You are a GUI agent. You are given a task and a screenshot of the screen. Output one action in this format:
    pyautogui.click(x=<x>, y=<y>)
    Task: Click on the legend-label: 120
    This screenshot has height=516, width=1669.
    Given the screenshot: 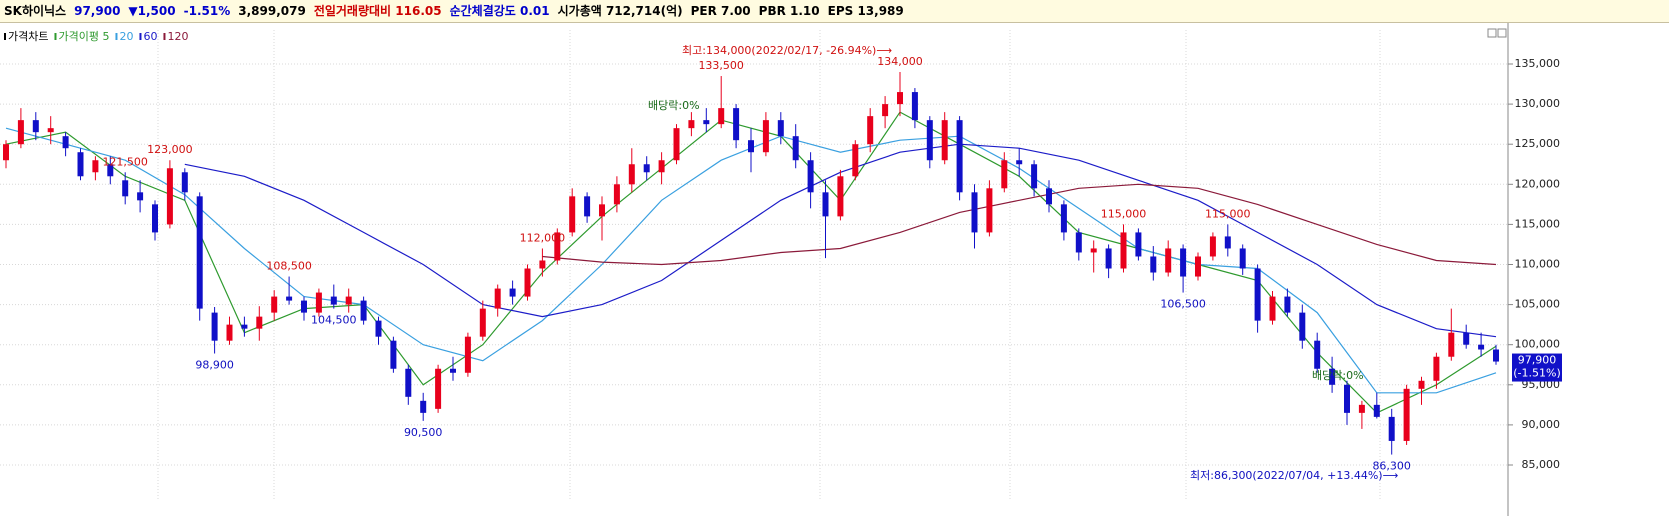 What is the action you would take?
    pyautogui.click(x=177, y=36)
    